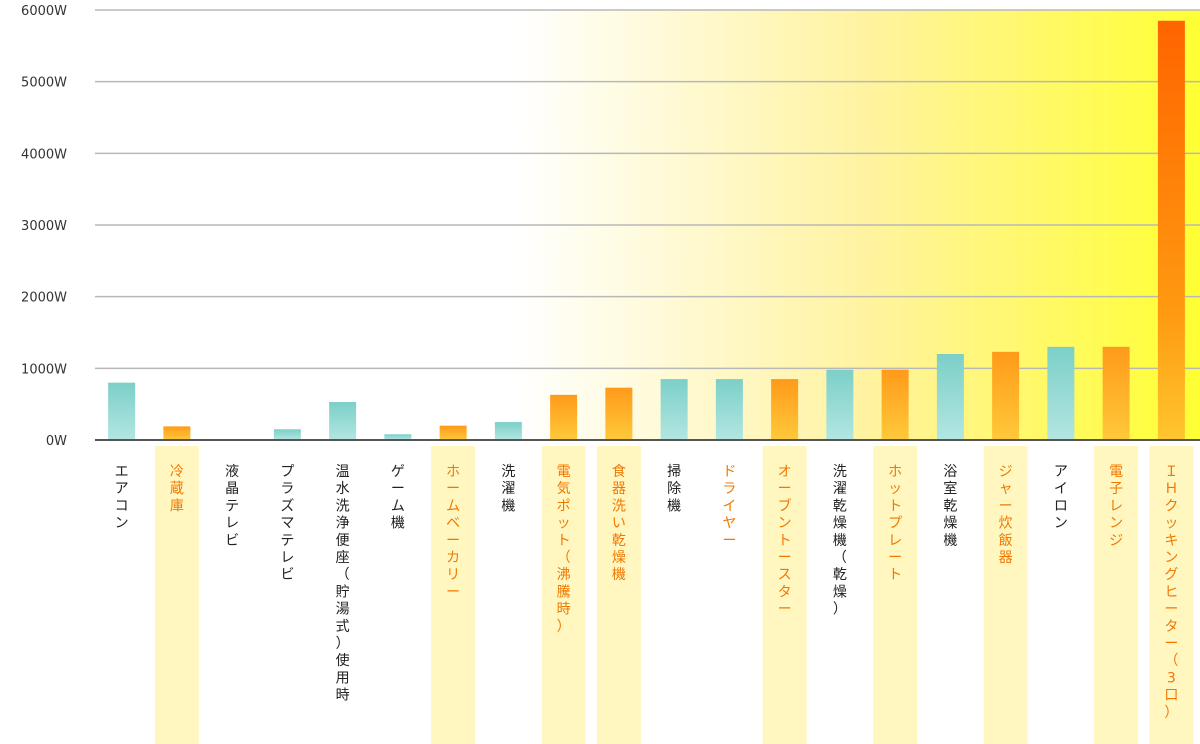 This screenshot has height=744, width=1200. I want to click on y-tick-label: 6000W, so click(44, 11).